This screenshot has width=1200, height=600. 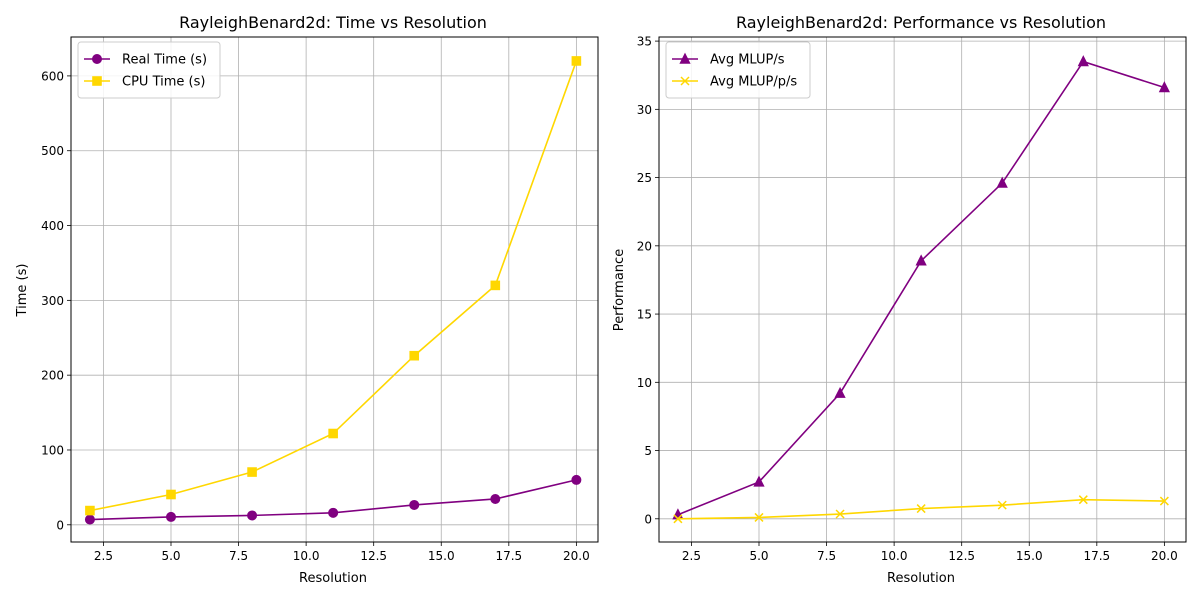 I want to click on y-tick-label: 600, so click(x=52, y=76).